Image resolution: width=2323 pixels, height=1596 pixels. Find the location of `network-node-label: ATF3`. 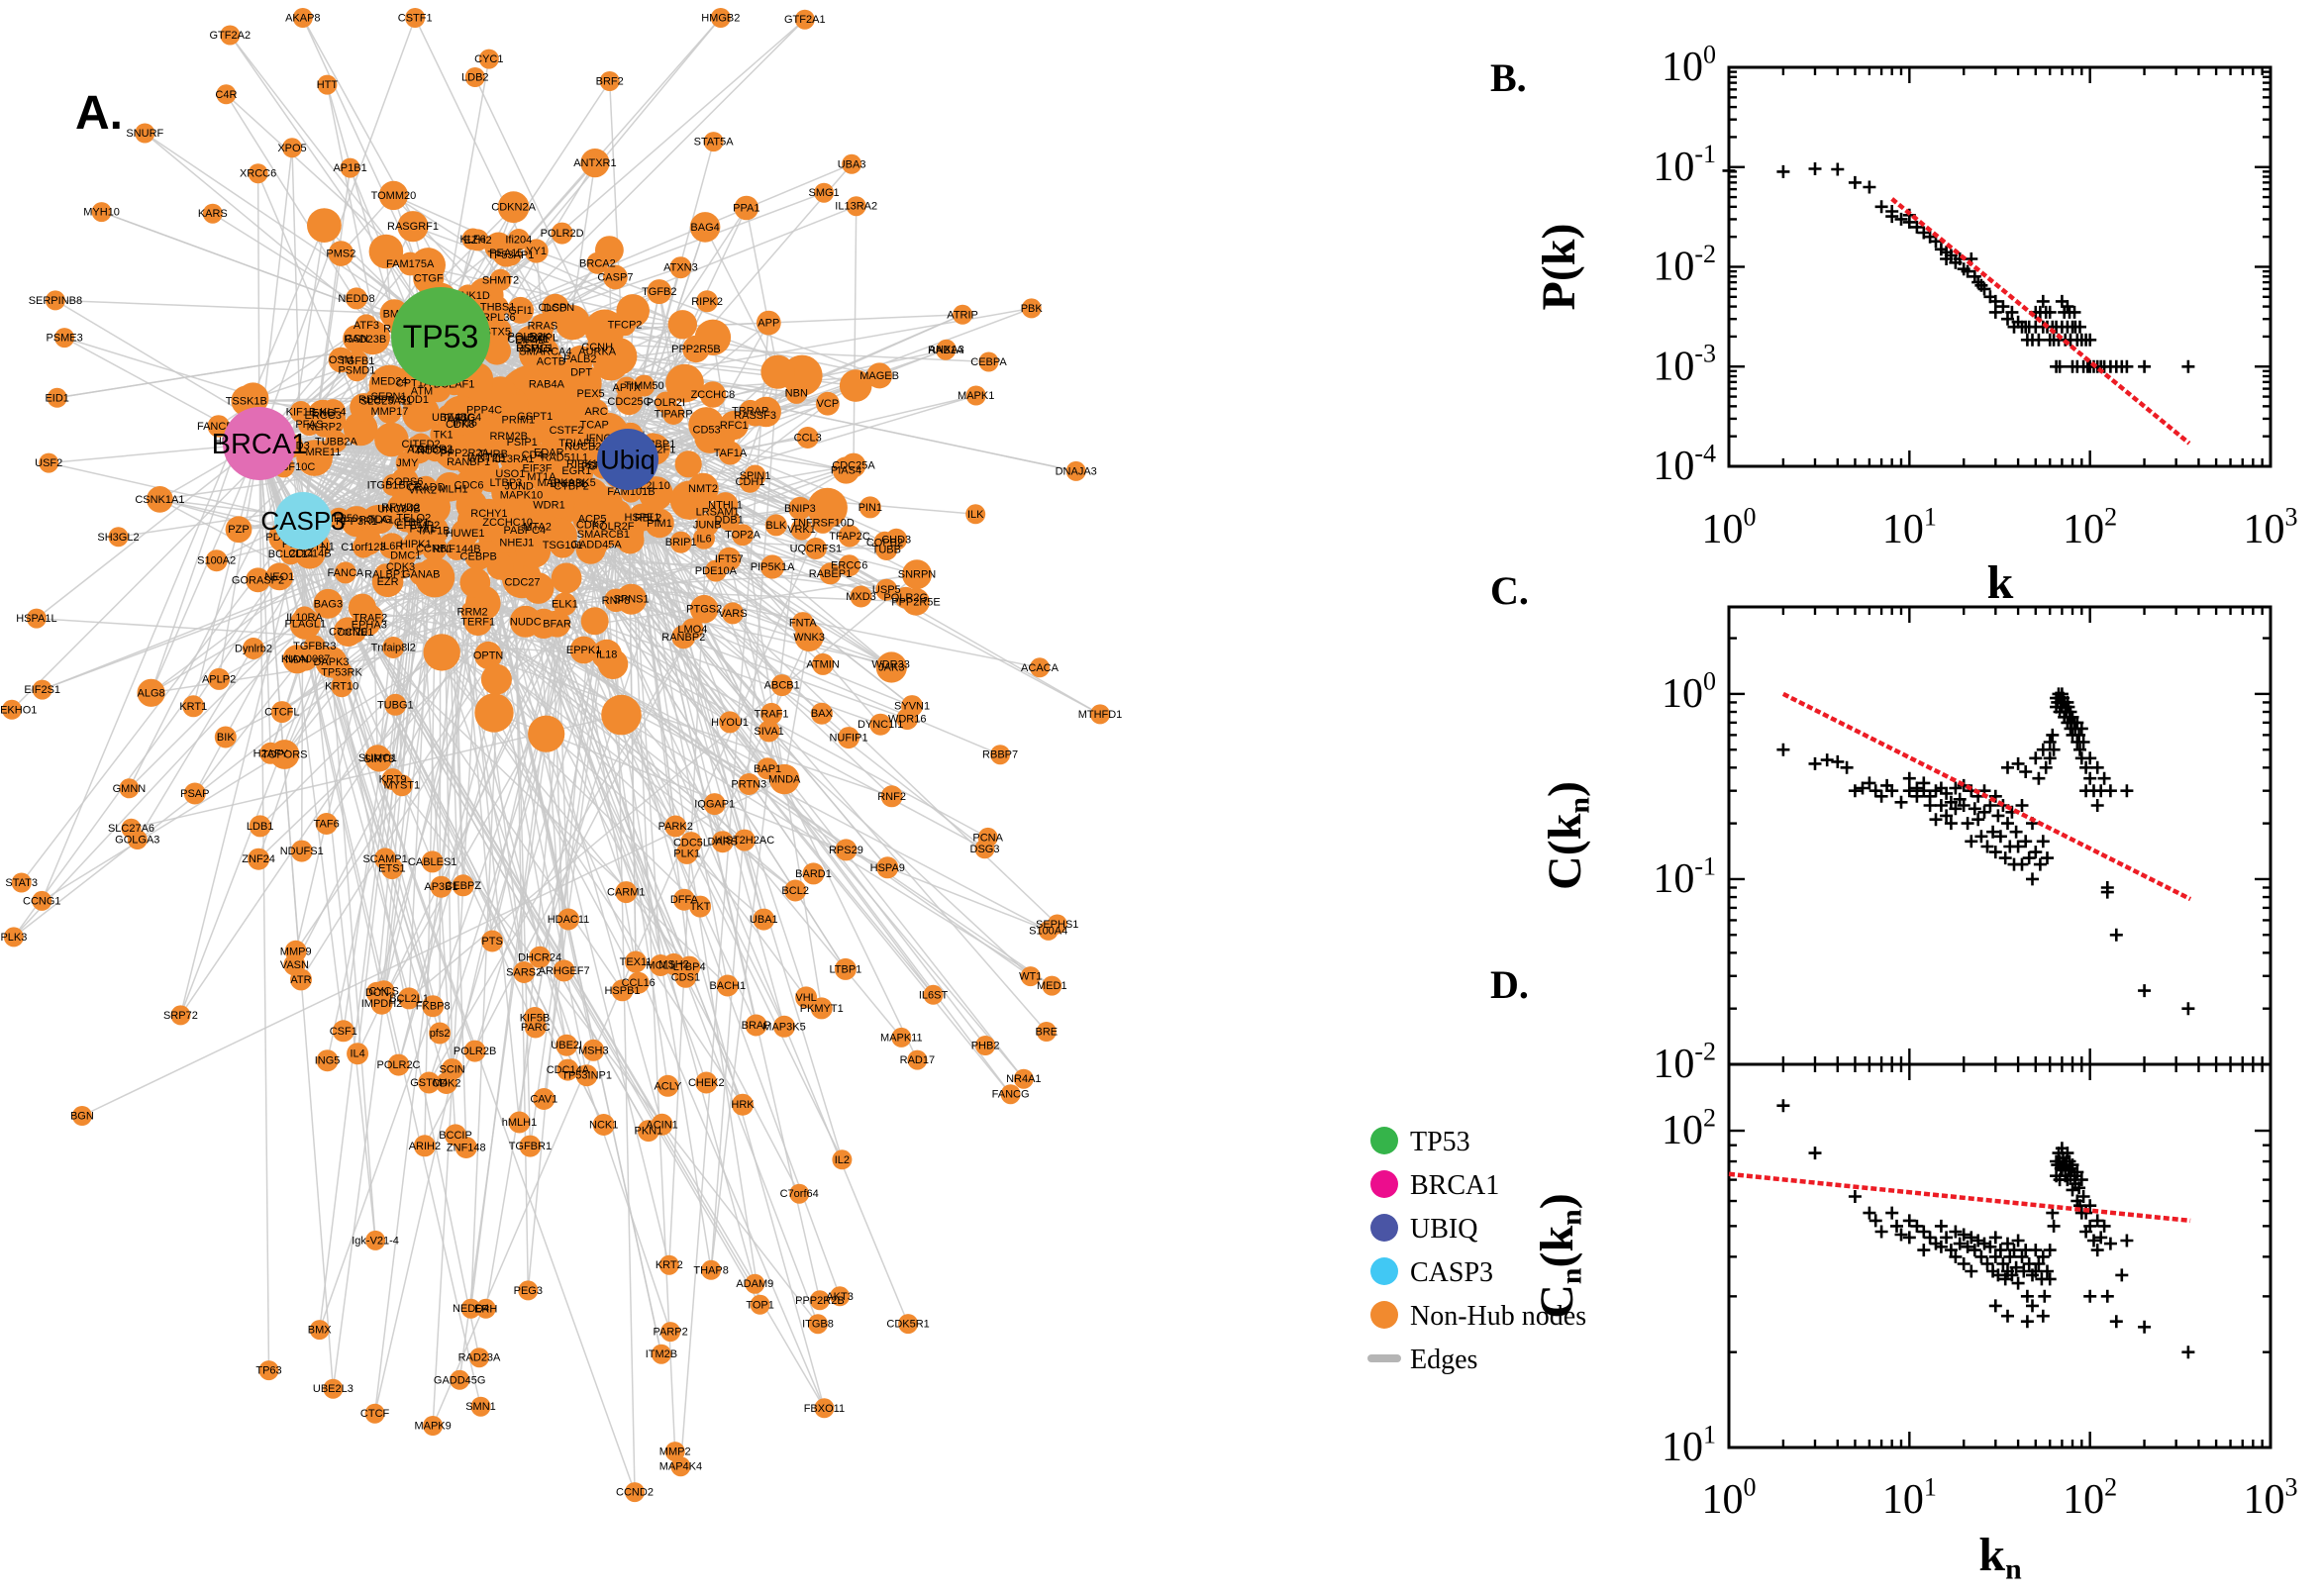

network-node-label: ATF3 is located at coordinates (366, 326).